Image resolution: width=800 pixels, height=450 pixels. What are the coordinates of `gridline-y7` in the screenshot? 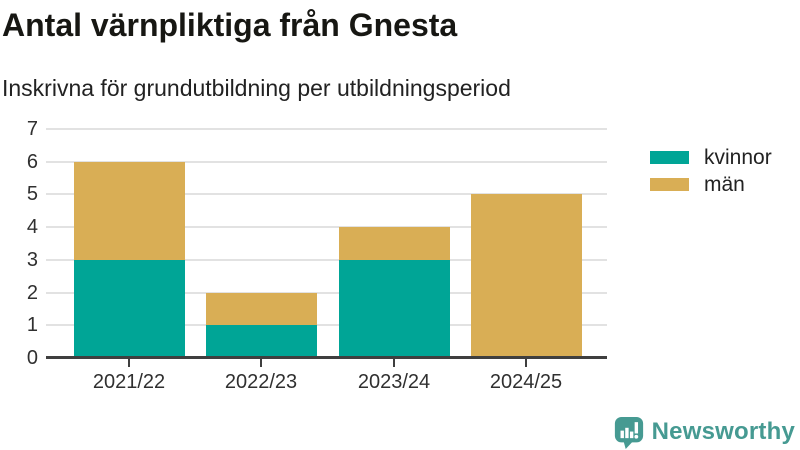 It's located at (326, 129).